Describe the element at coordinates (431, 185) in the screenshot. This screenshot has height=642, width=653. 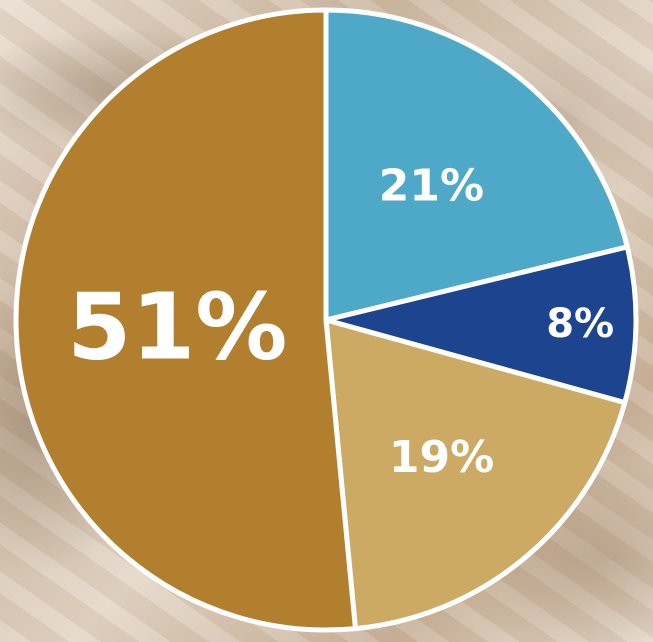
I see `pie-slice-label-21: 21%` at that location.